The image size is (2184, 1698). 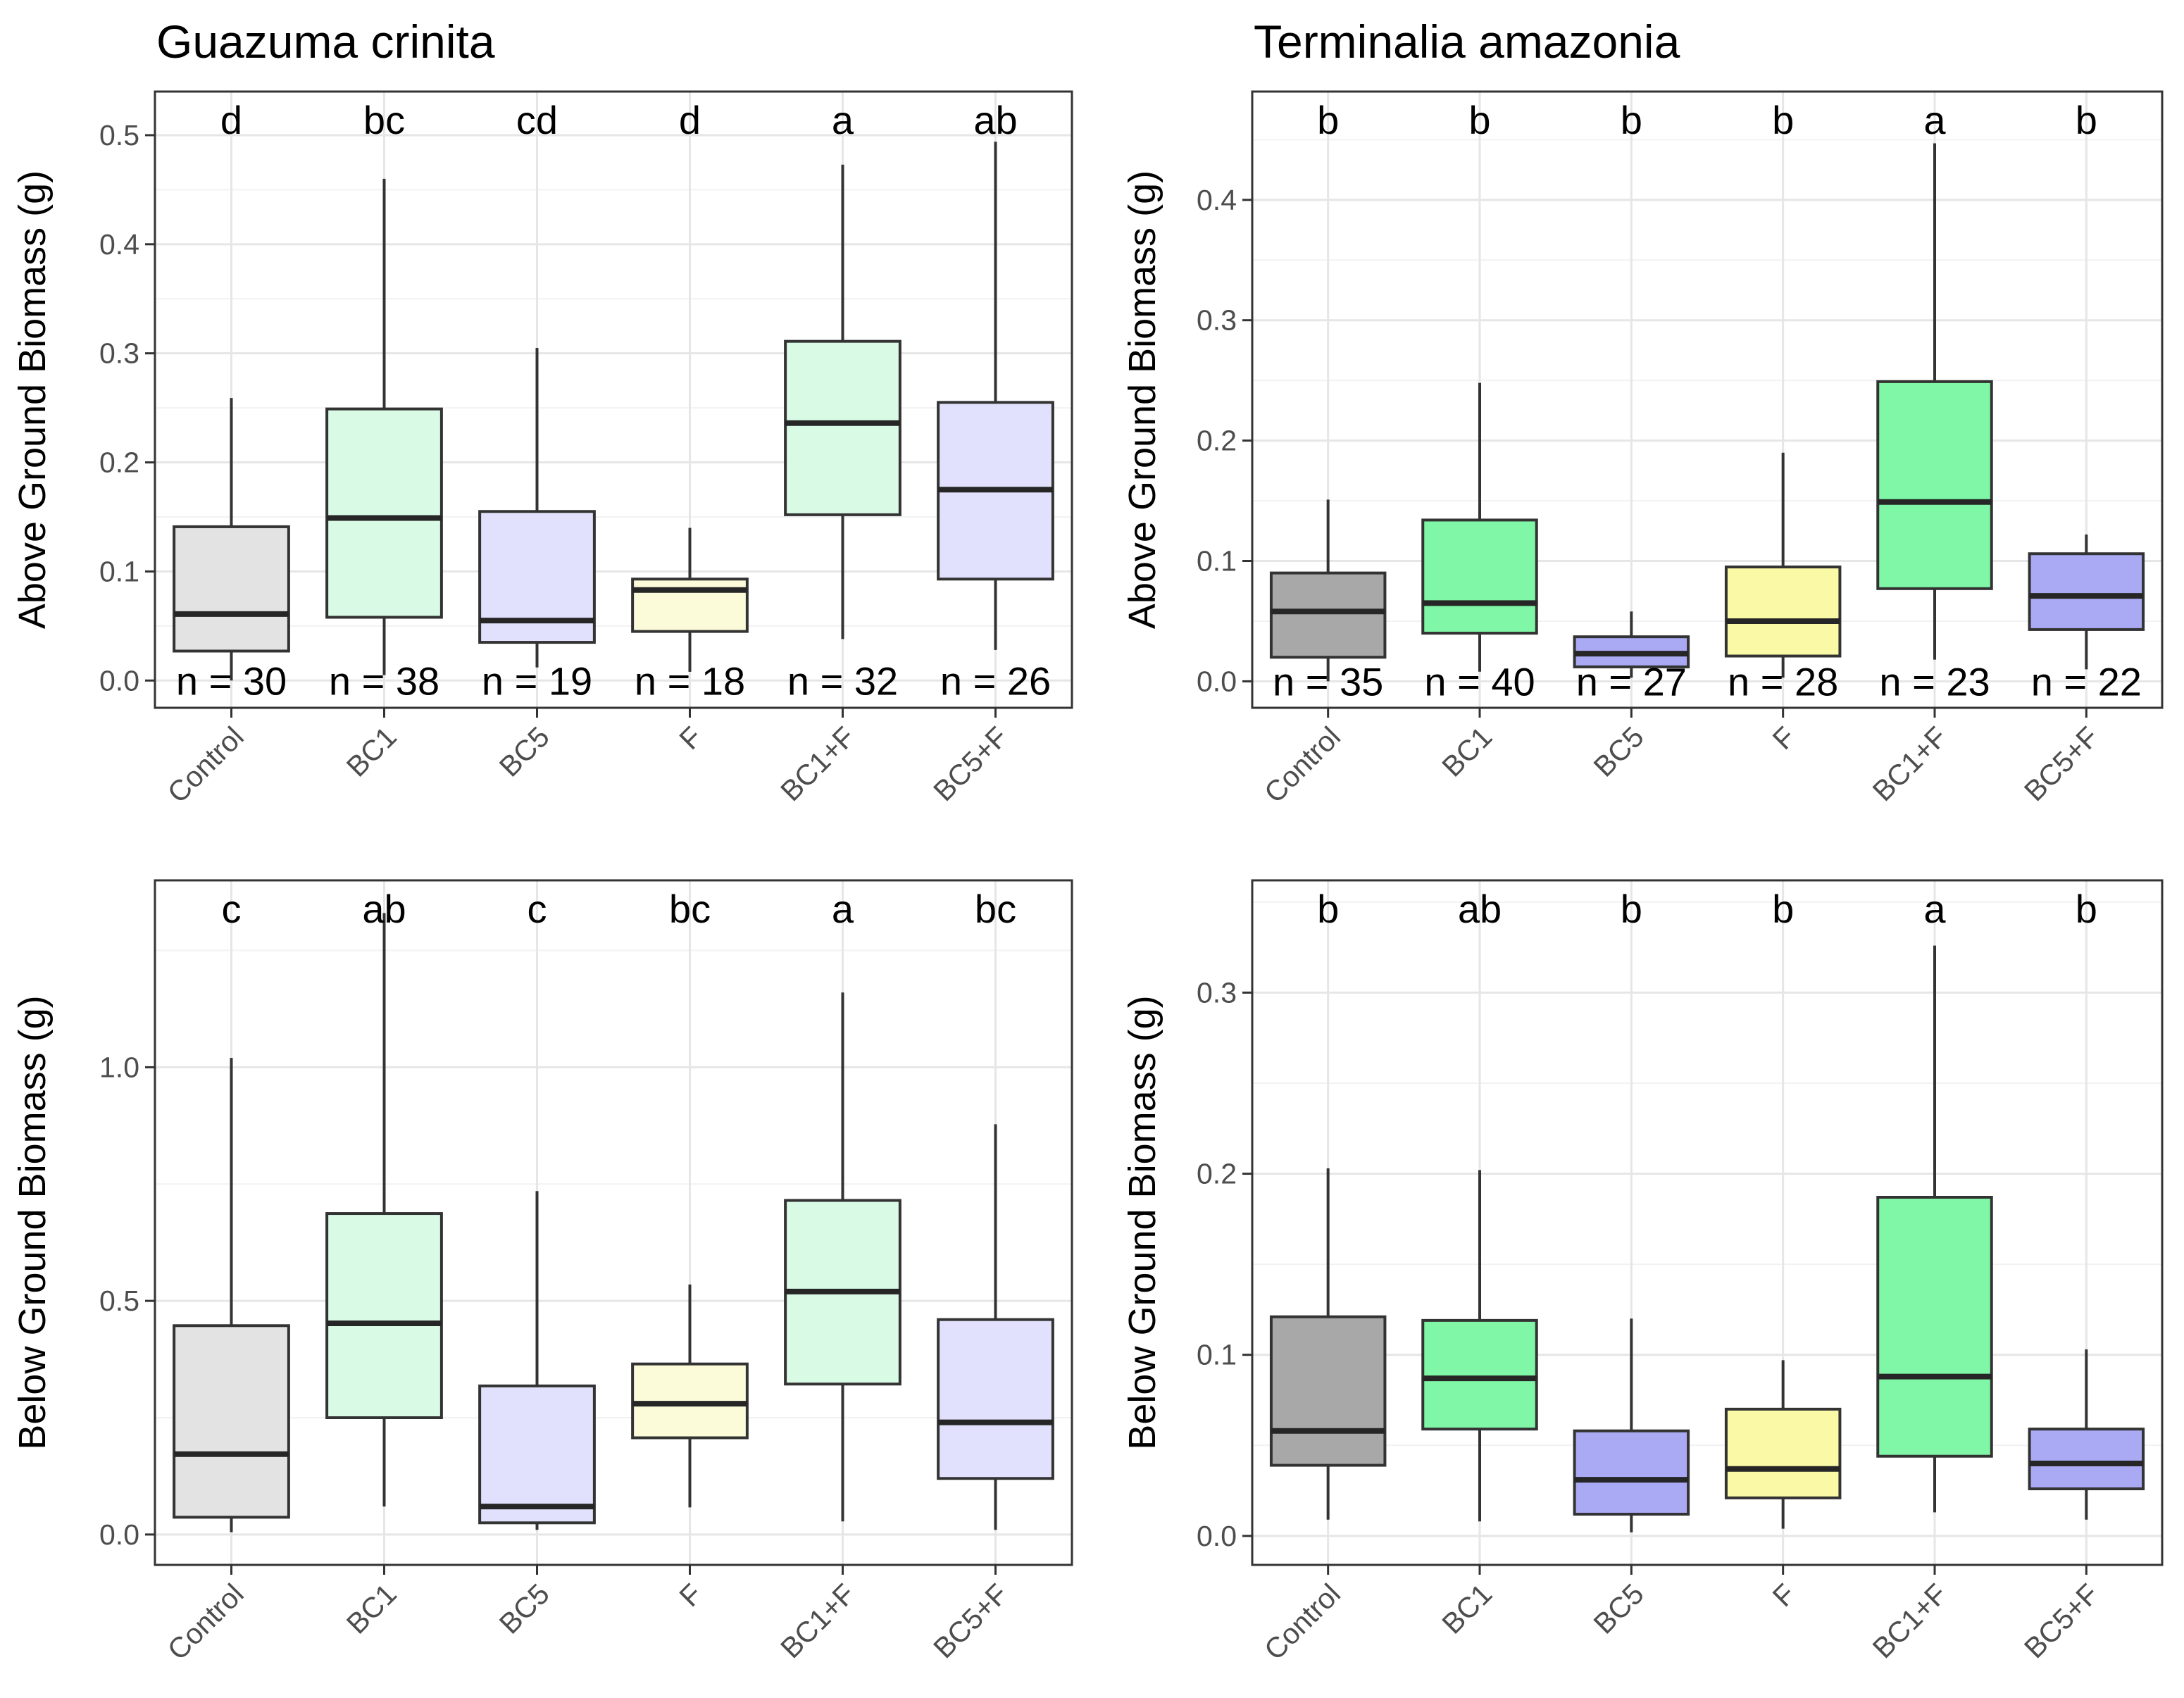 What do you see at coordinates (1783, 681) in the screenshot?
I see `sample-size-label: n = 28` at bounding box center [1783, 681].